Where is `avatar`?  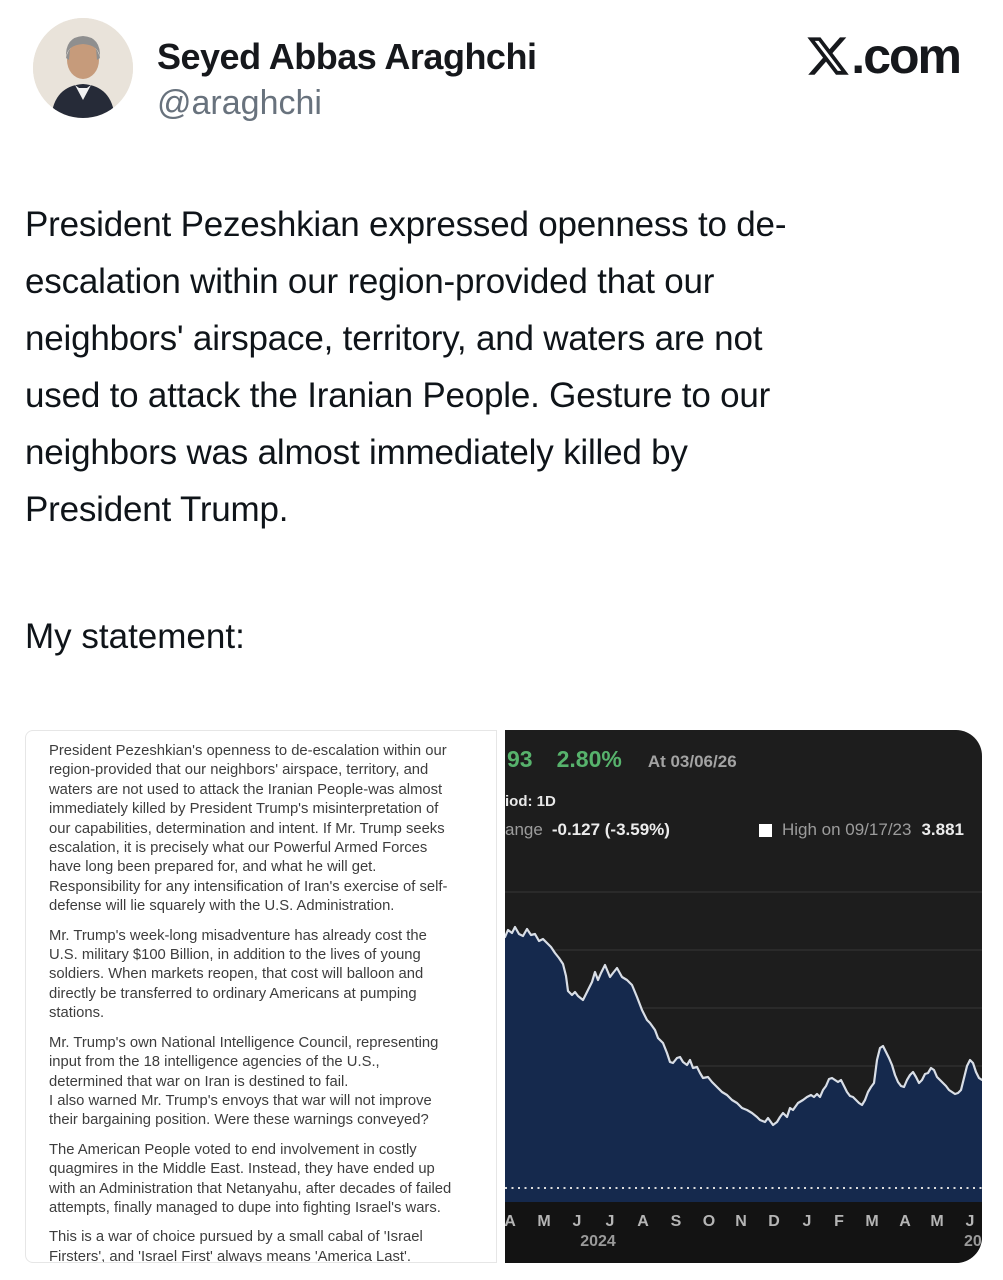 avatar is located at coordinates (83, 68).